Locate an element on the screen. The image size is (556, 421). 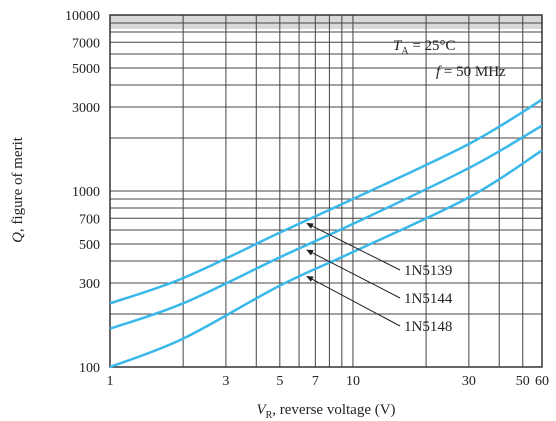
y-tick-label: 700 is located at coordinates (89, 219).